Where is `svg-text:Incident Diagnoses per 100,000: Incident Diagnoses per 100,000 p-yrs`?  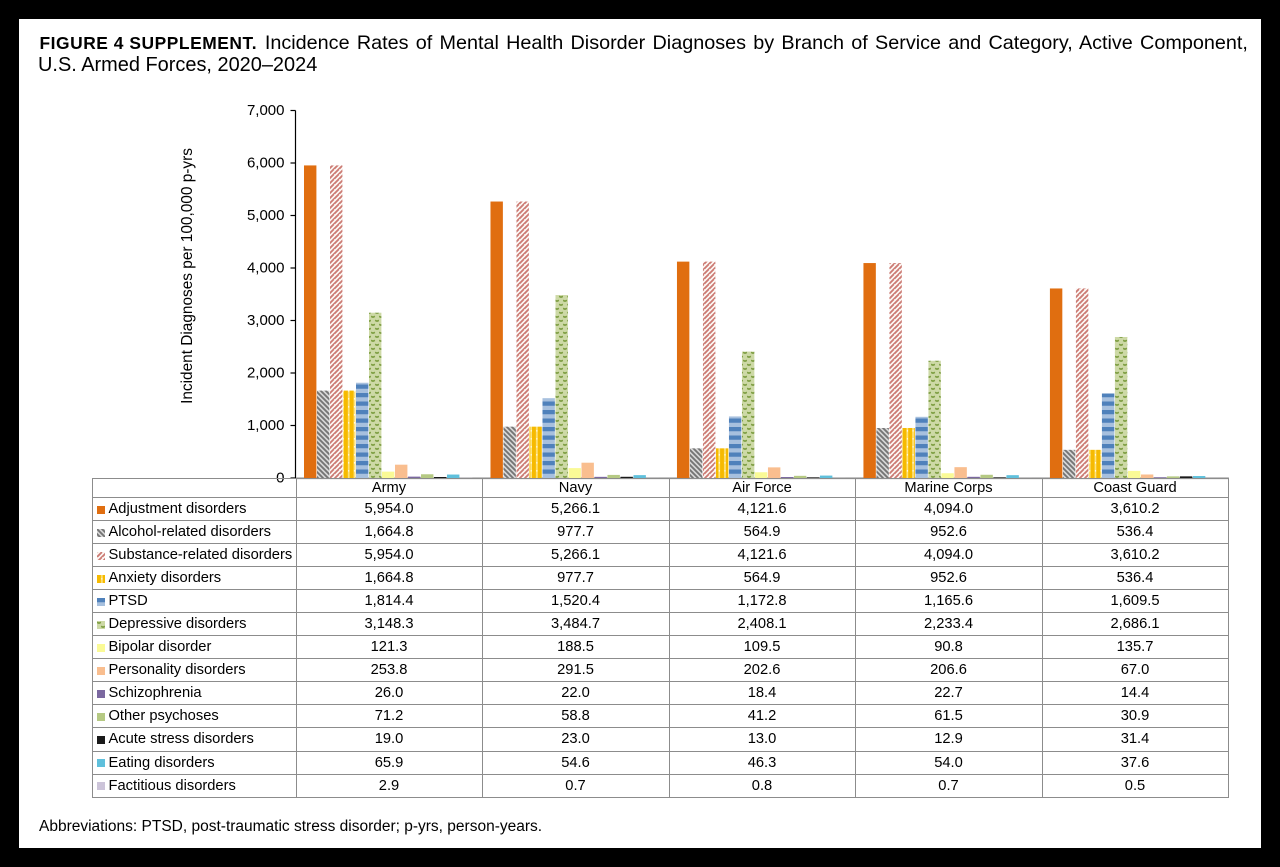 svg-text:Incident Diagnoses per 100,000: Incident Diagnoses per 100,000 p-yrs is located at coordinates (187, 276).